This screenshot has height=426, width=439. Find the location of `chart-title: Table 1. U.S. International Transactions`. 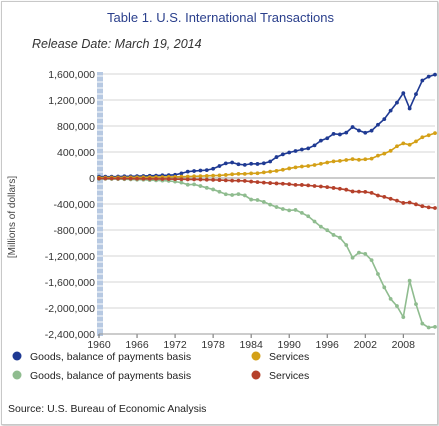

chart-title: Table 1. U.S. International Transactions is located at coordinates (220, 17).